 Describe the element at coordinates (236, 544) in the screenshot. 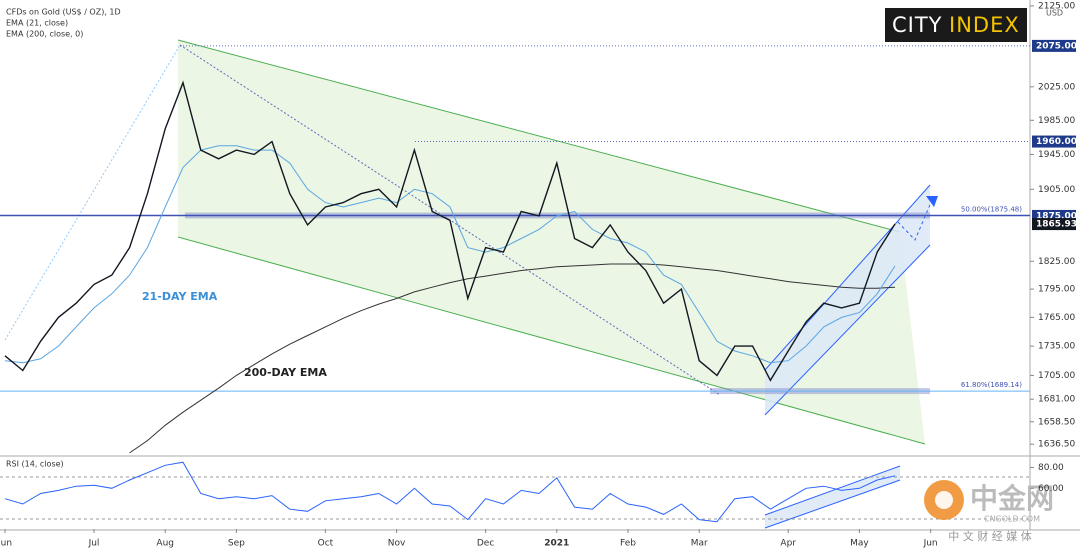

I see `x-tick-label: Sep` at that location.